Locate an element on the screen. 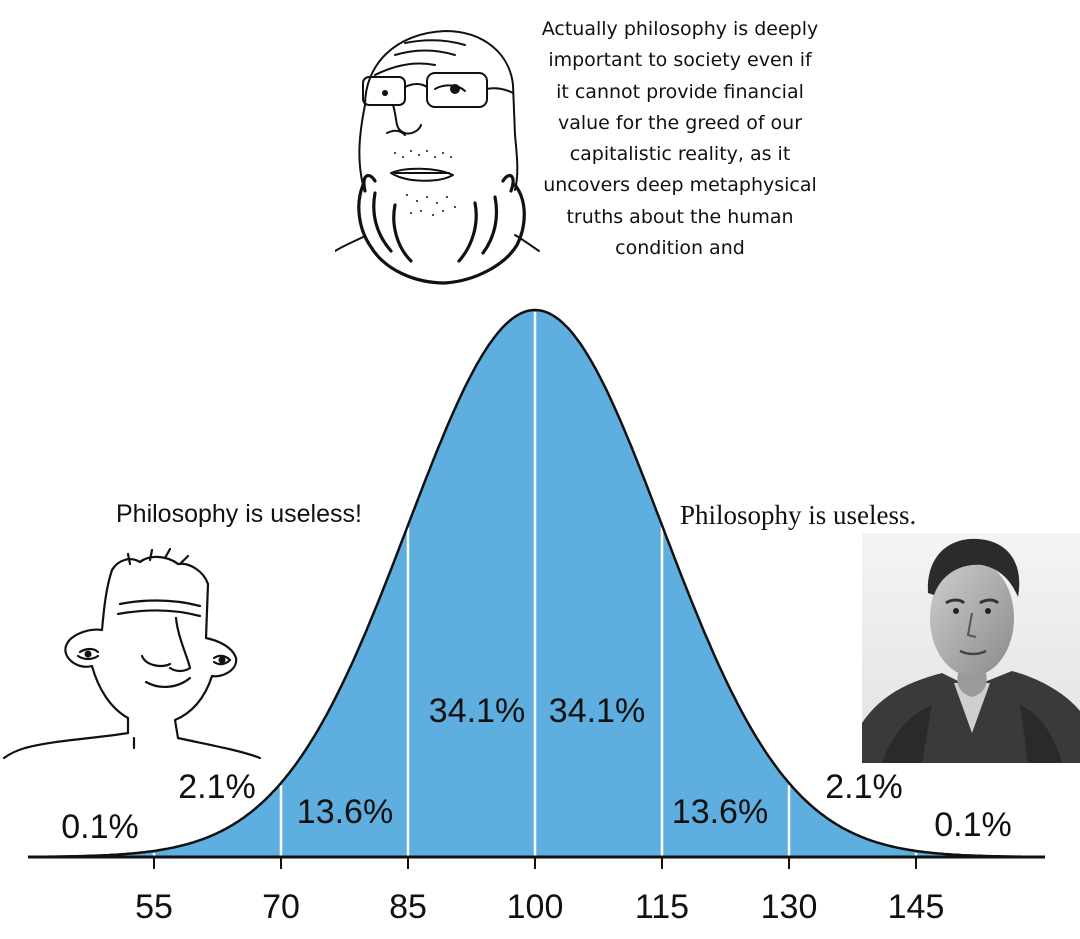 The height and width of the screenshot is (939, 1080). region-label-6: 2.1% is located at coordinates (864, 787).